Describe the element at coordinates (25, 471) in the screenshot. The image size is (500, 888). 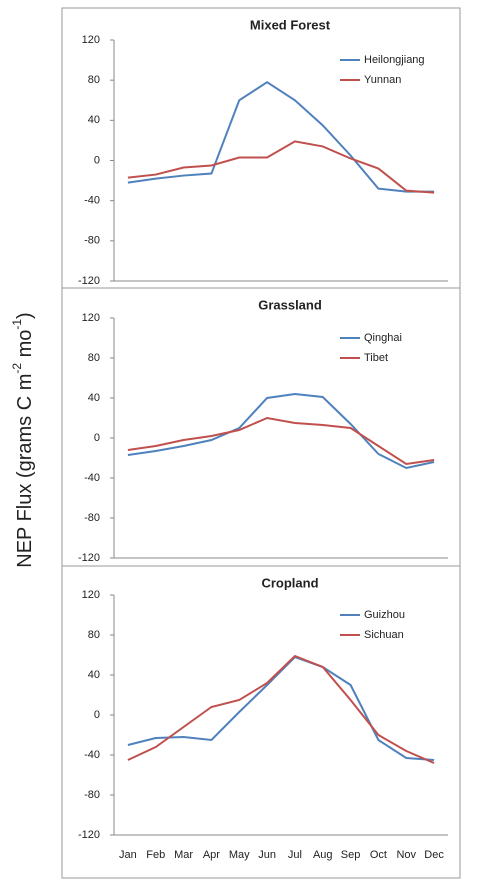
I see `y-label-part: NEP Flux (grams C m` at that location.